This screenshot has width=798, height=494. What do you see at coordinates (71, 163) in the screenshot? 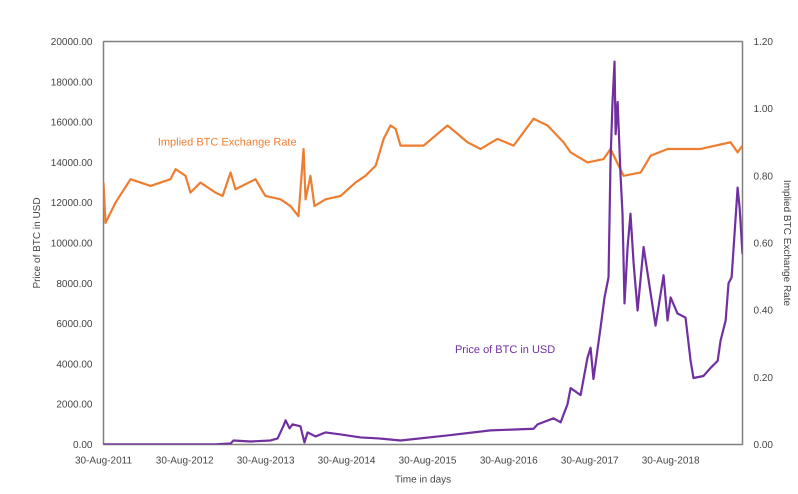
I see `y-tick-label: 14000.00` at bounding box center [71, 163].